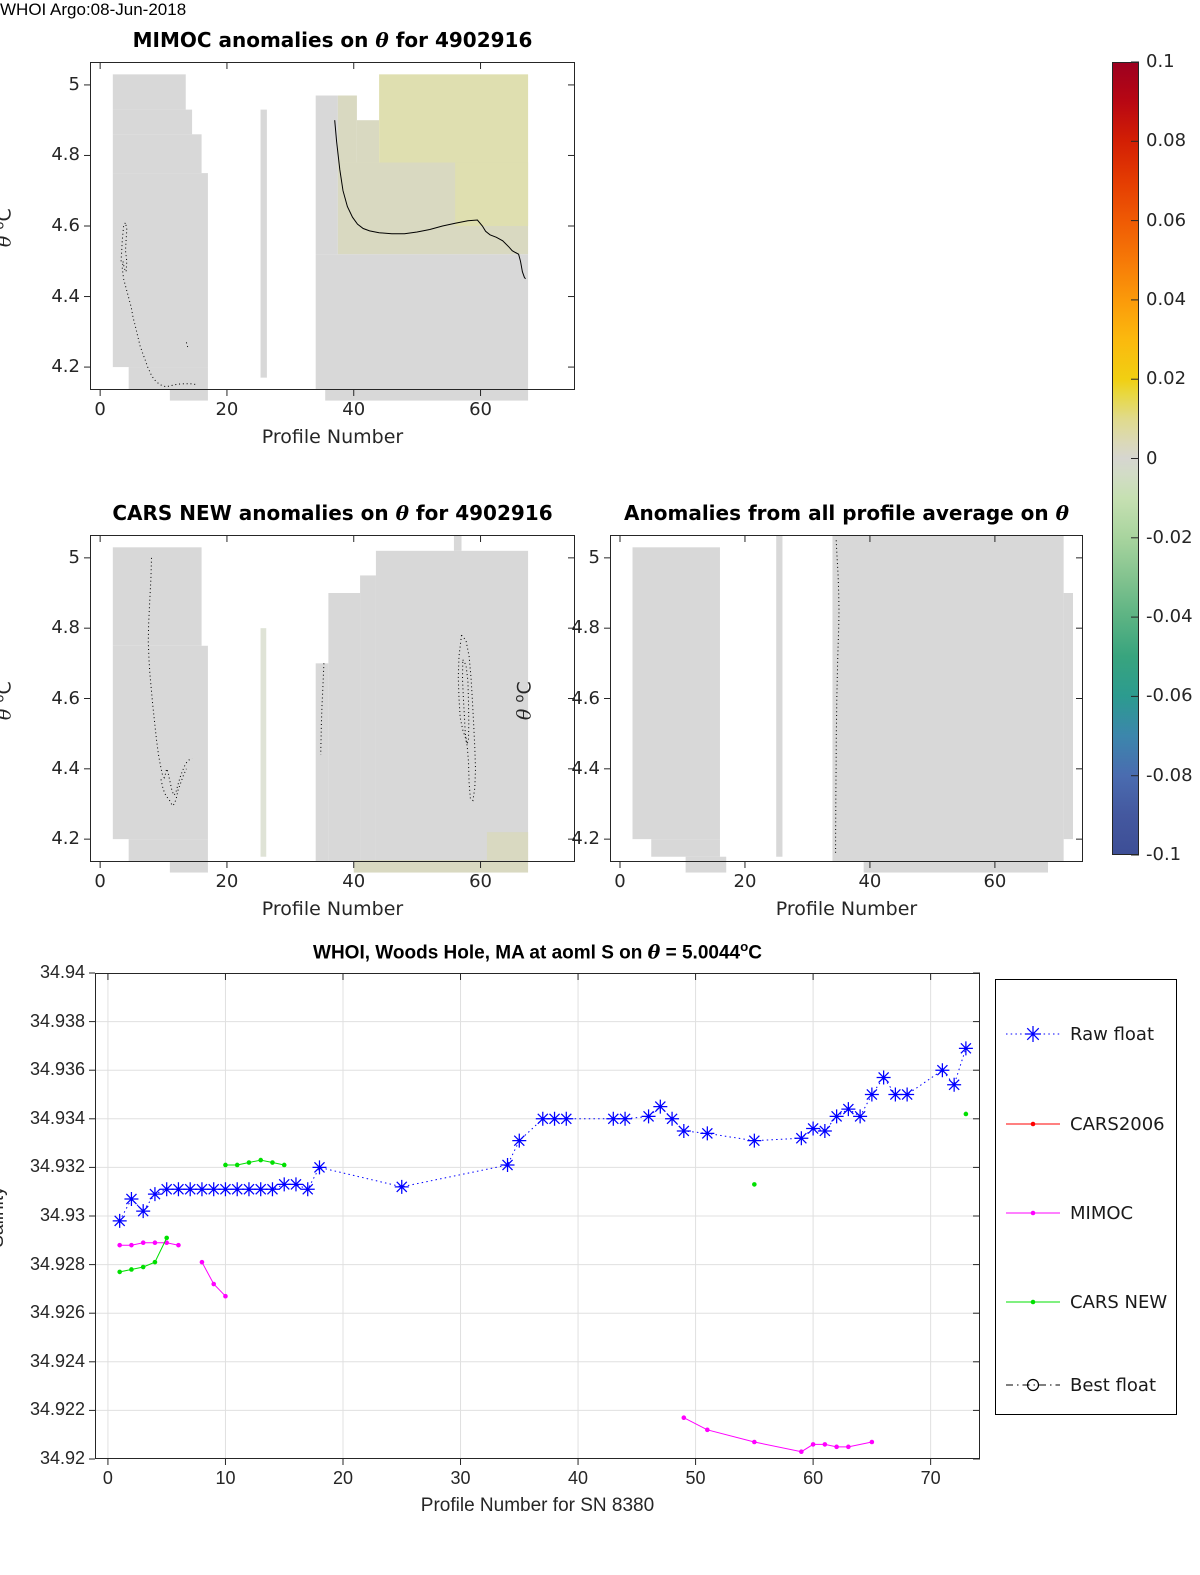  I want to click on all-profile-average-anomaly-ytick: 4.2, so click(585, 839).